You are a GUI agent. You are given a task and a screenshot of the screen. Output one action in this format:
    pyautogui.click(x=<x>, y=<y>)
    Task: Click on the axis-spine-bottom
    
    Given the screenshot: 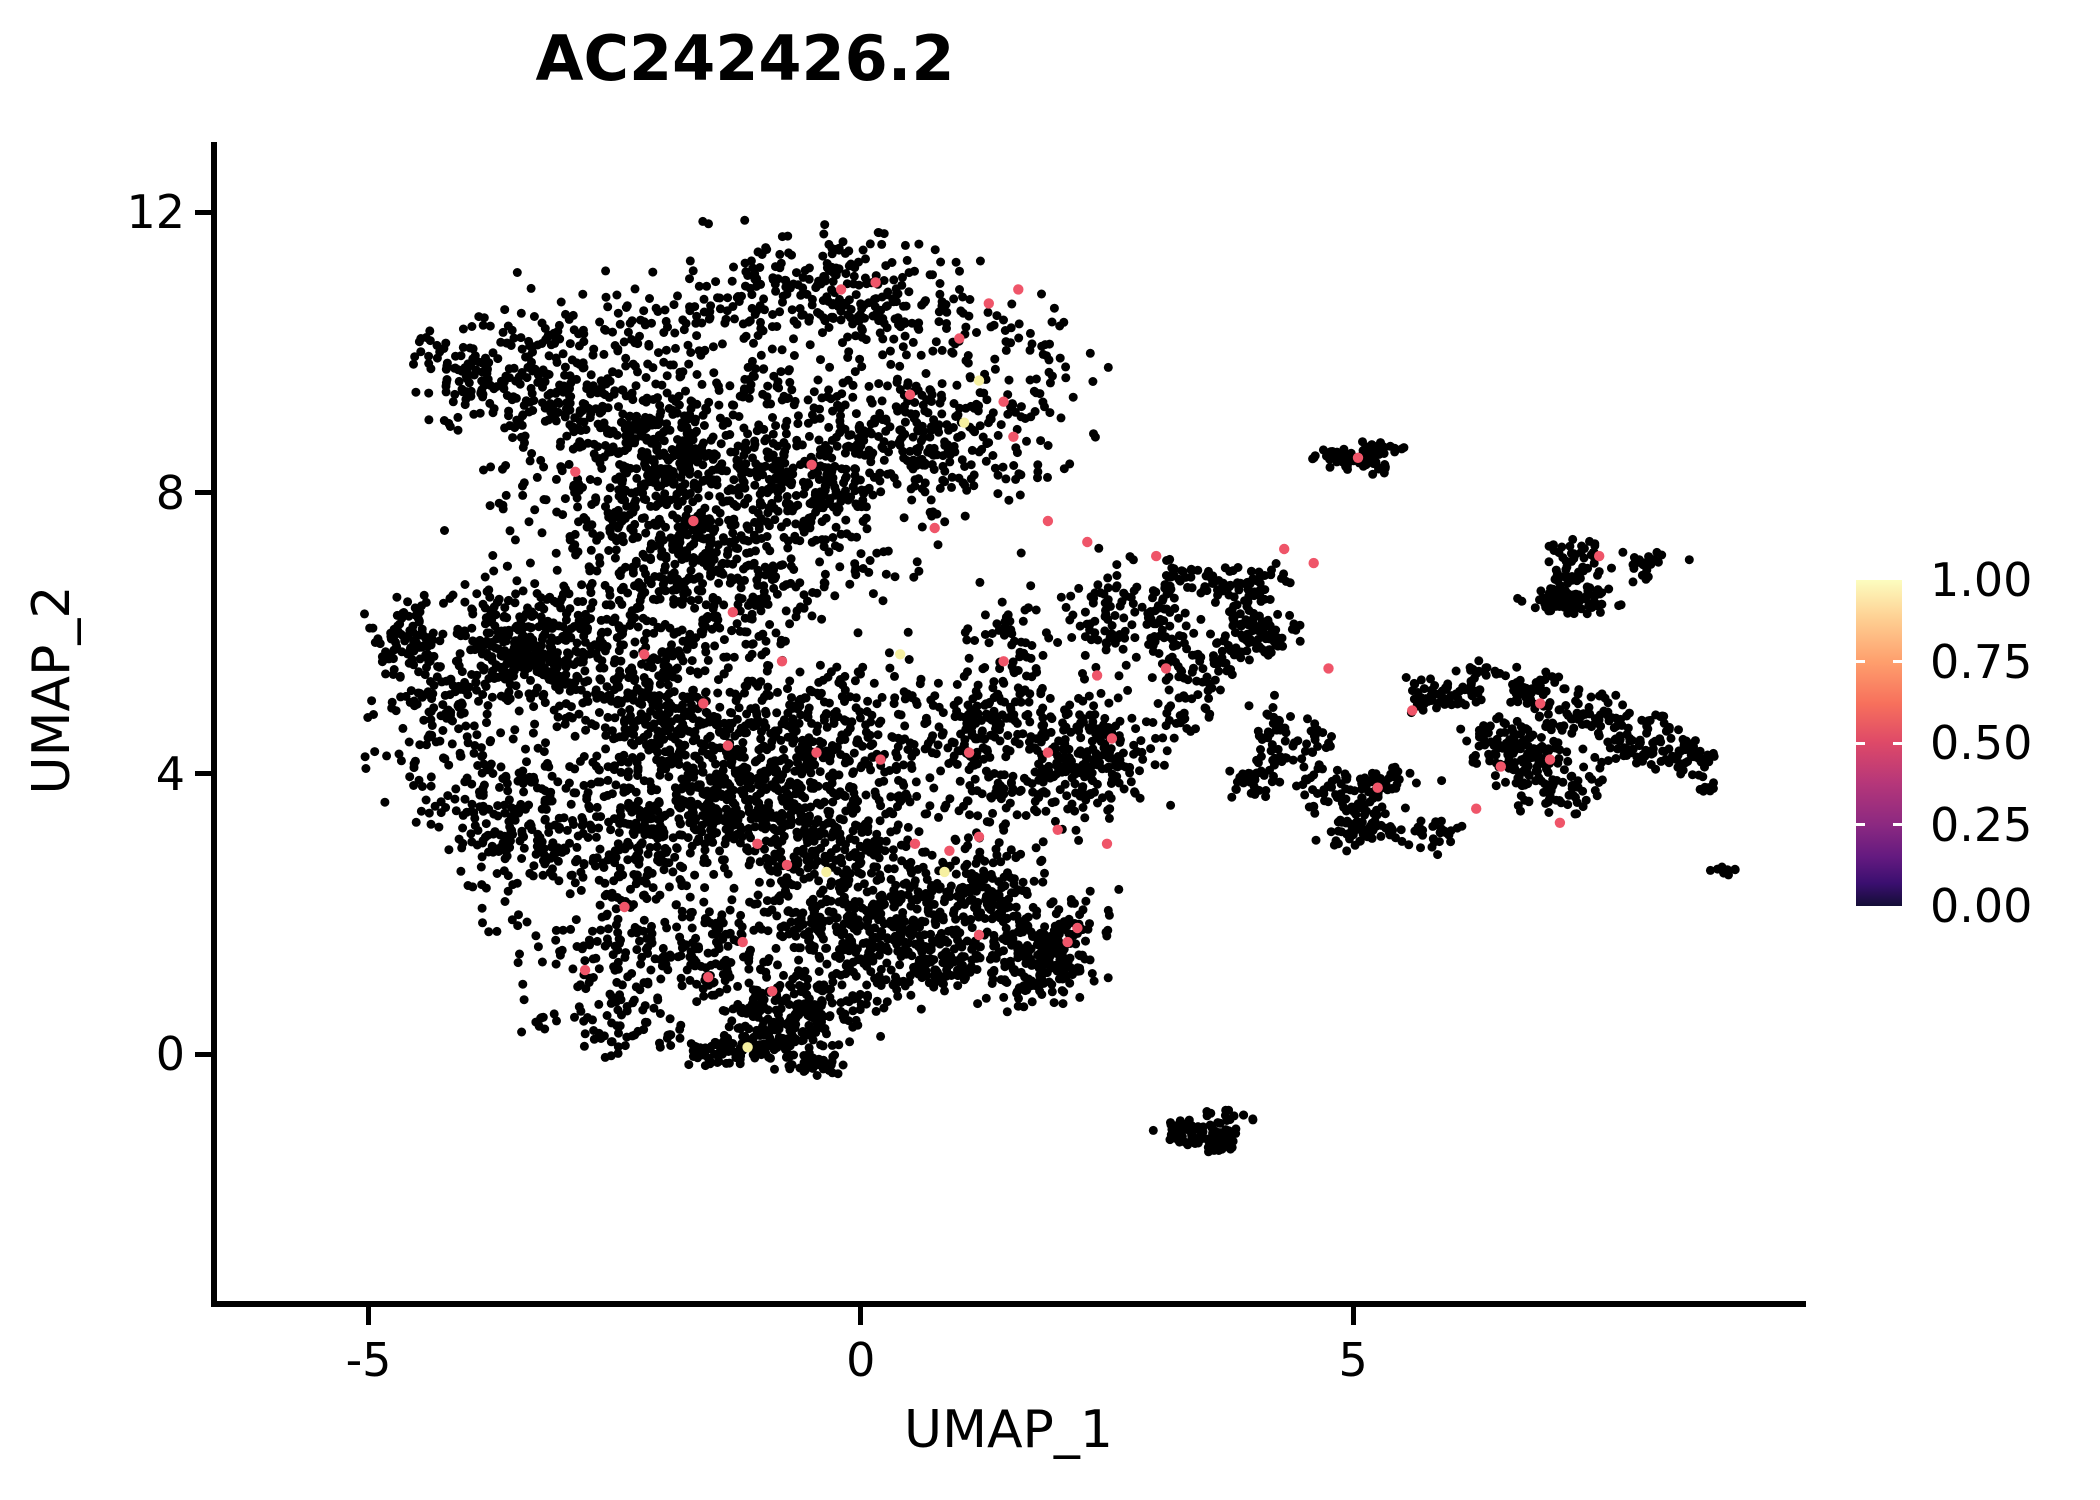 What is the action you would take?
    pyautogui.click(x=1008, y=1304)
    